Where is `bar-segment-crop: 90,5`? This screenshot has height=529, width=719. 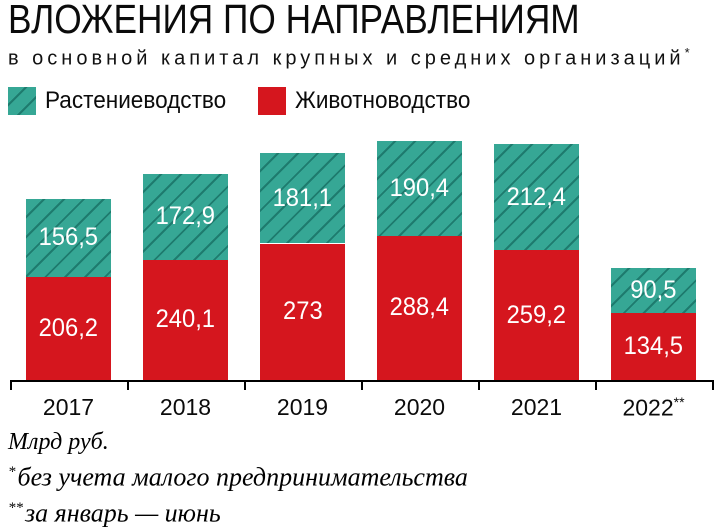
bar-segment-crop: 90,5 is located at coordinates (653, 290).